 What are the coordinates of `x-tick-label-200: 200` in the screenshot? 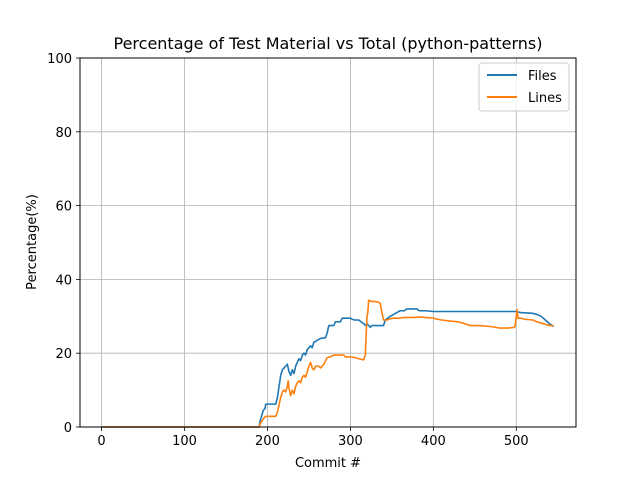 It's located at (267, 441).